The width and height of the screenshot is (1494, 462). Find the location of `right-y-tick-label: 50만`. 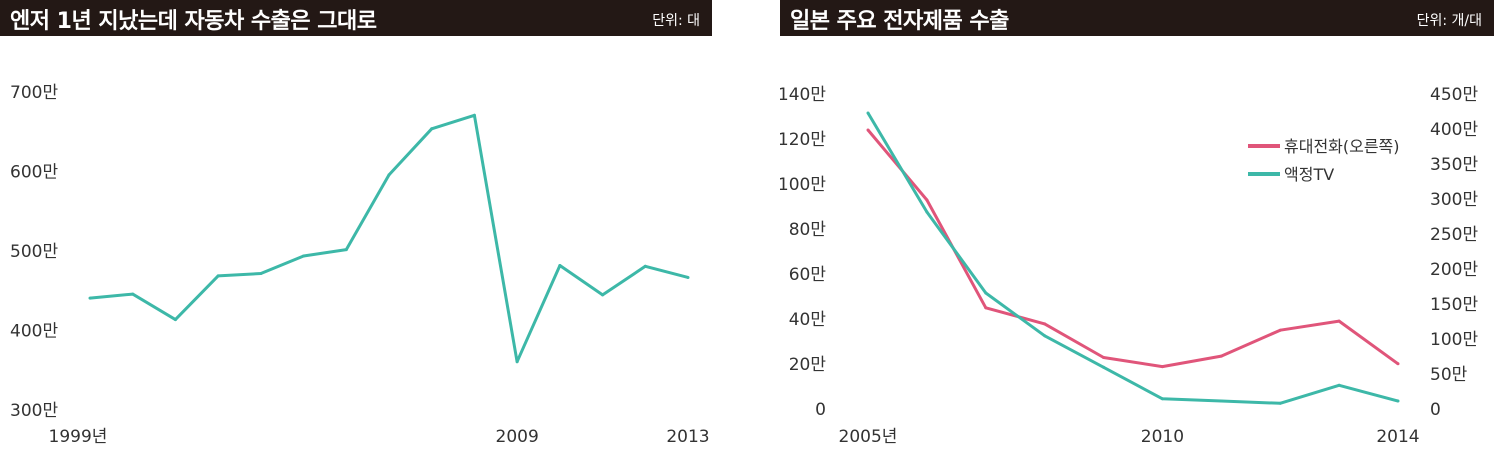

right-y-tick-label: 50만 is located at coordinates (1449, 375).